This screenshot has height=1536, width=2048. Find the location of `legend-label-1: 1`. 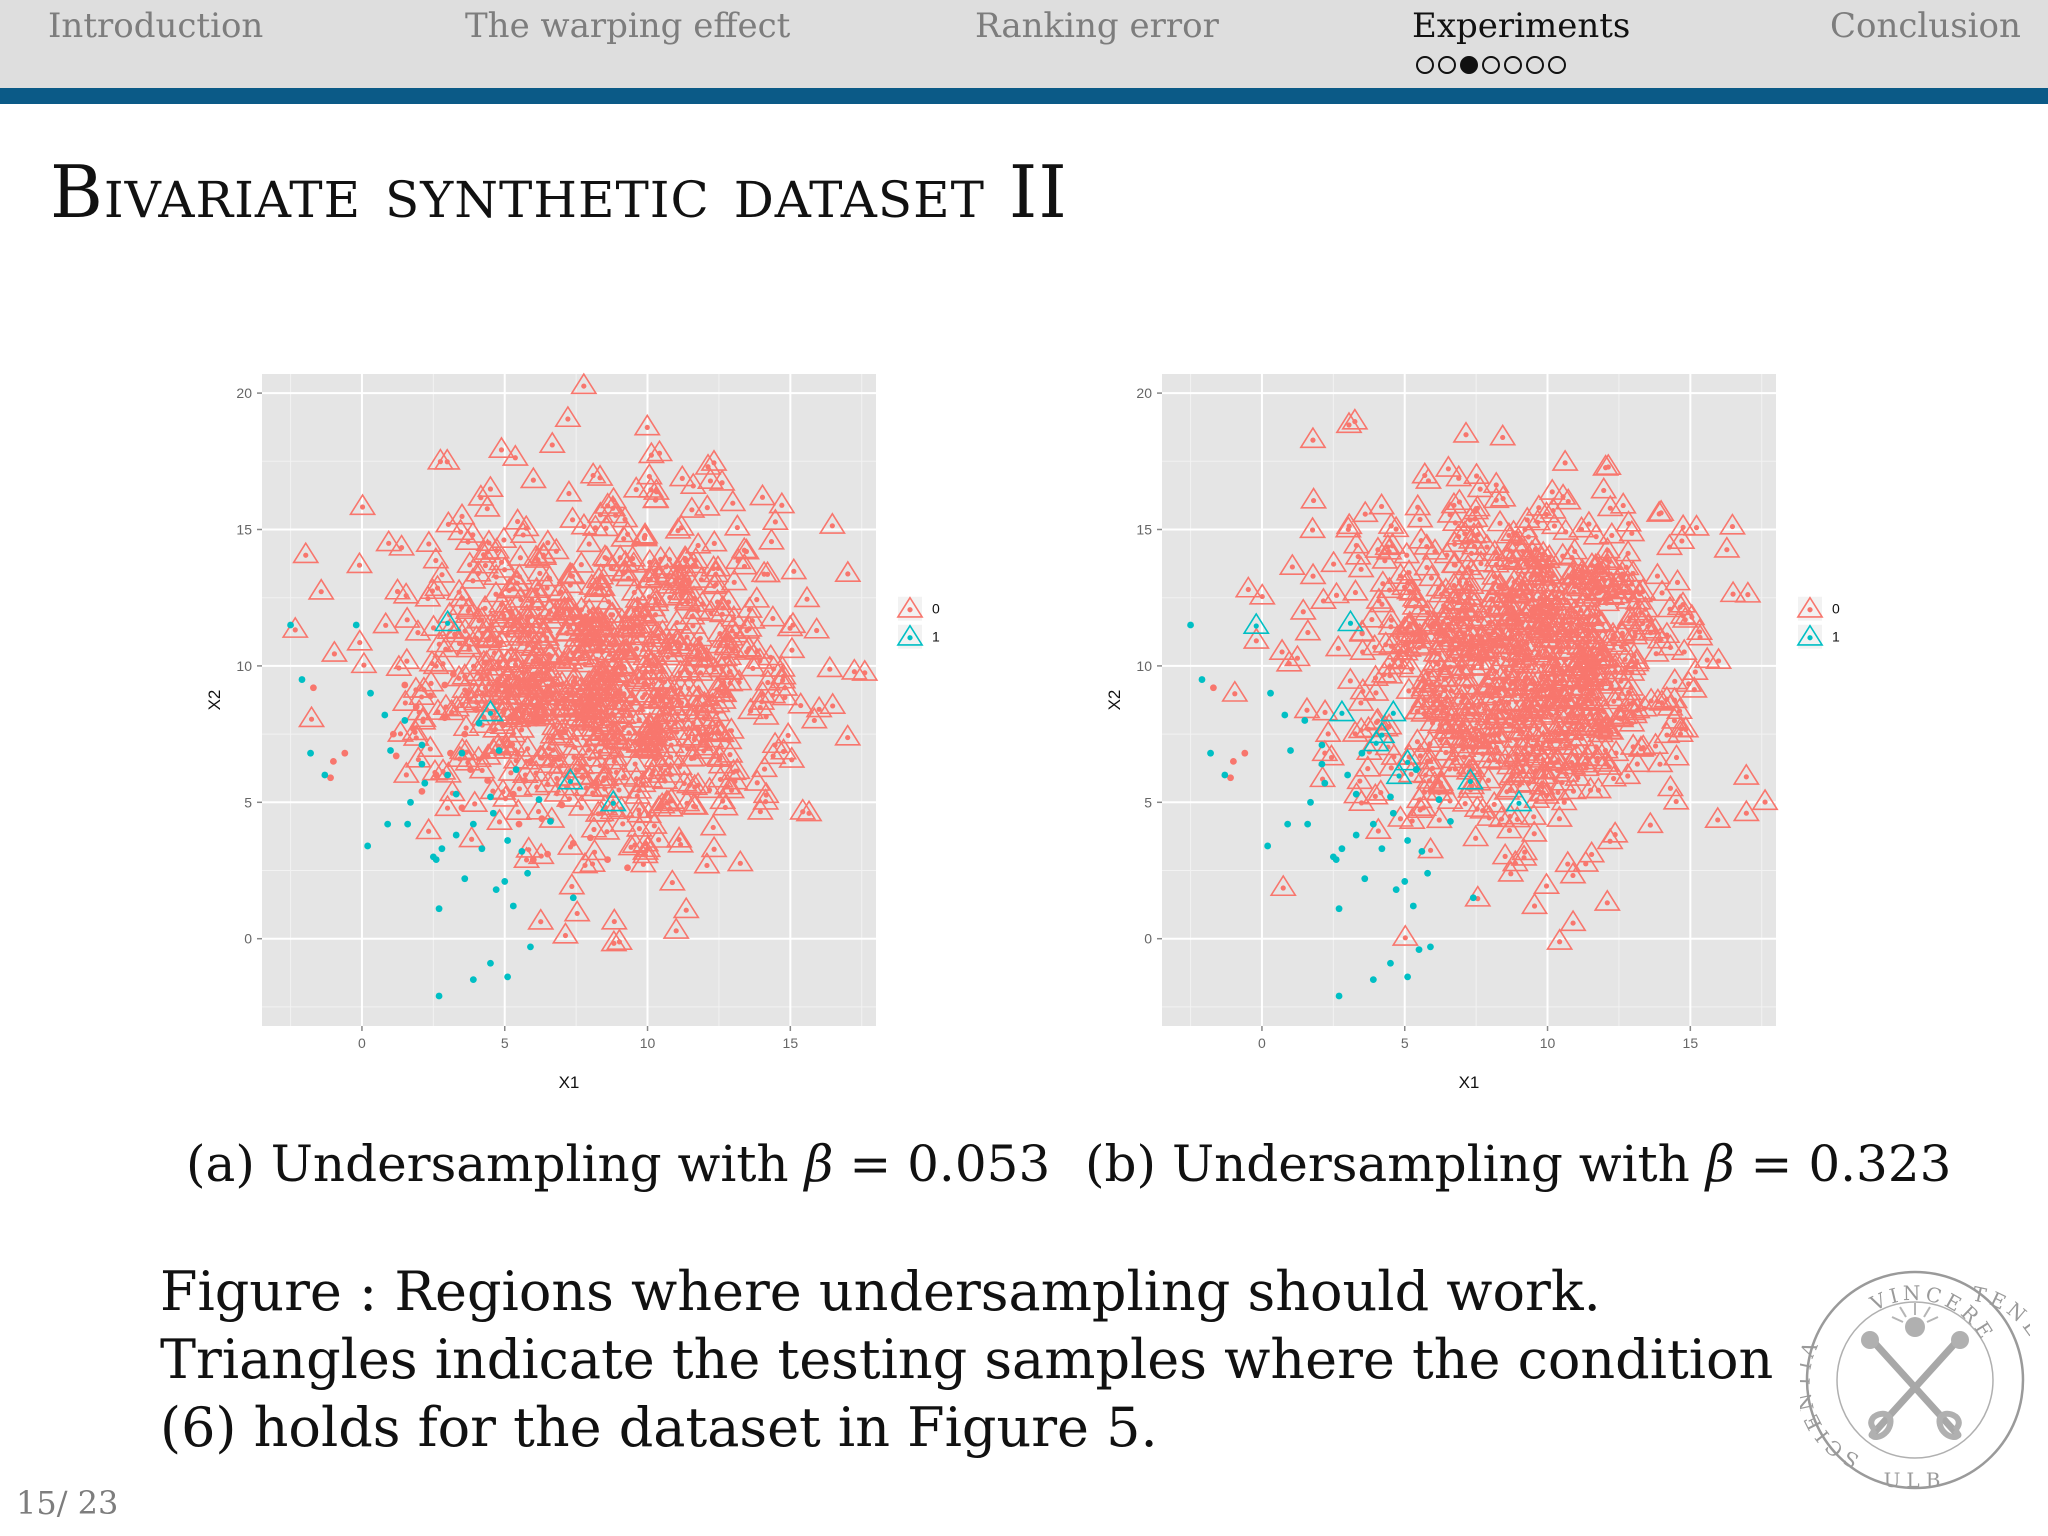

legend-label-1: 1 is located at coordinates (1836, 637).